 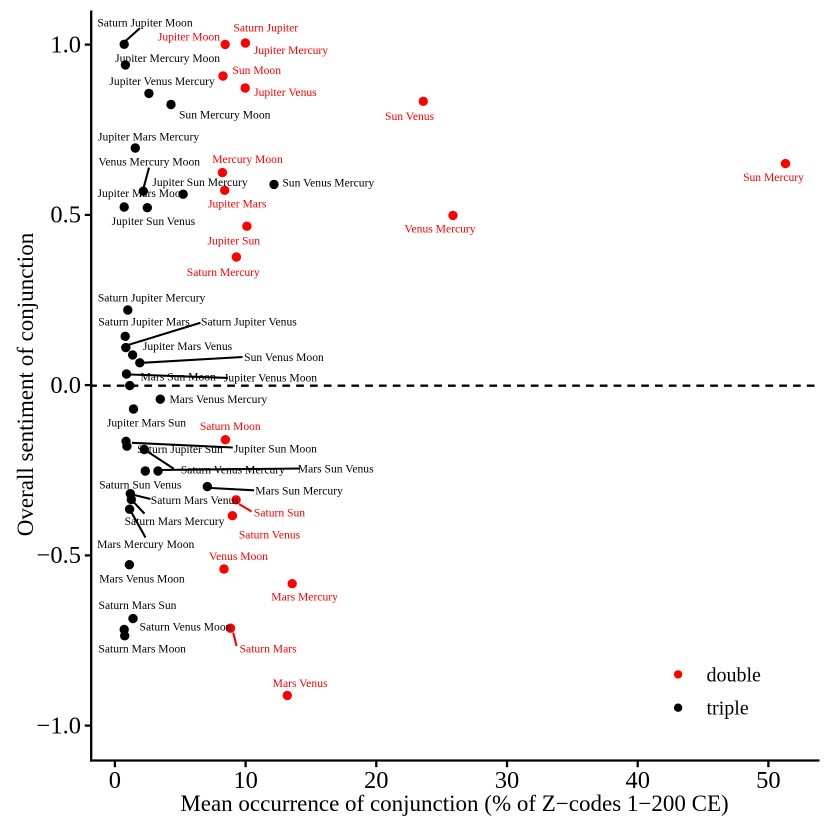 What do you see at coordinates (768, 780) in the screenshot?
I see `svg-text: 50` at bounding box center [768, 780].